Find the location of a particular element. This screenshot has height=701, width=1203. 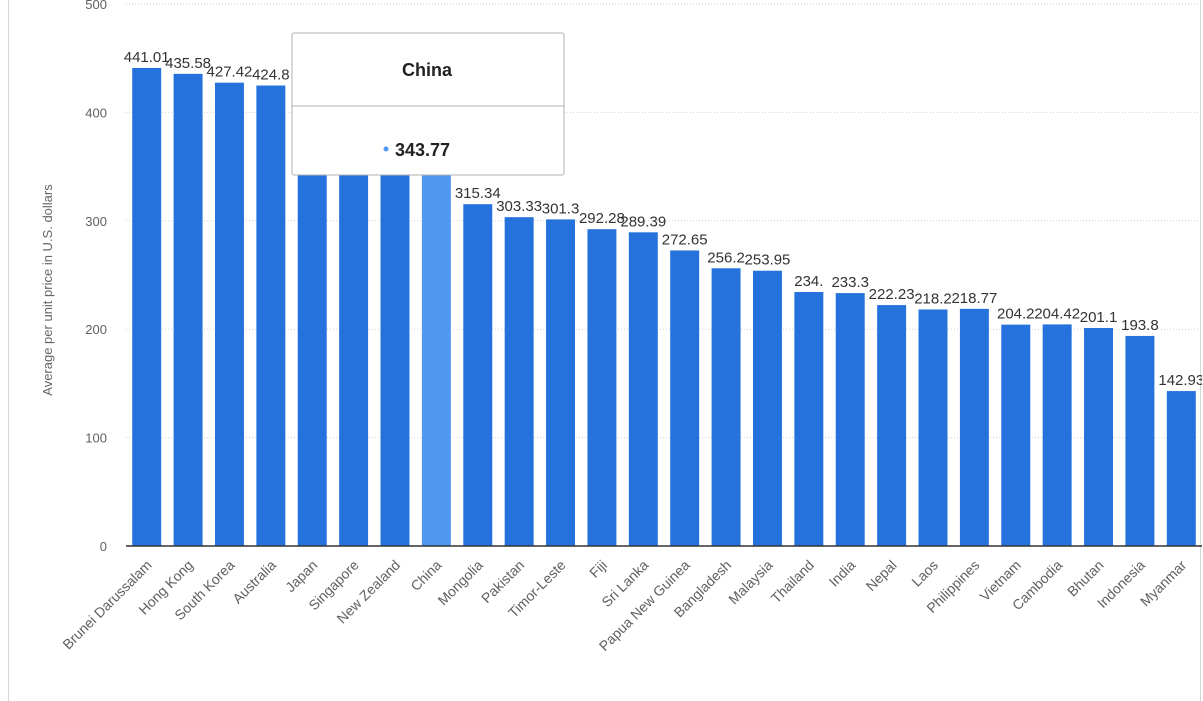

x-tick-label: India is located at coordinates (842, 573).